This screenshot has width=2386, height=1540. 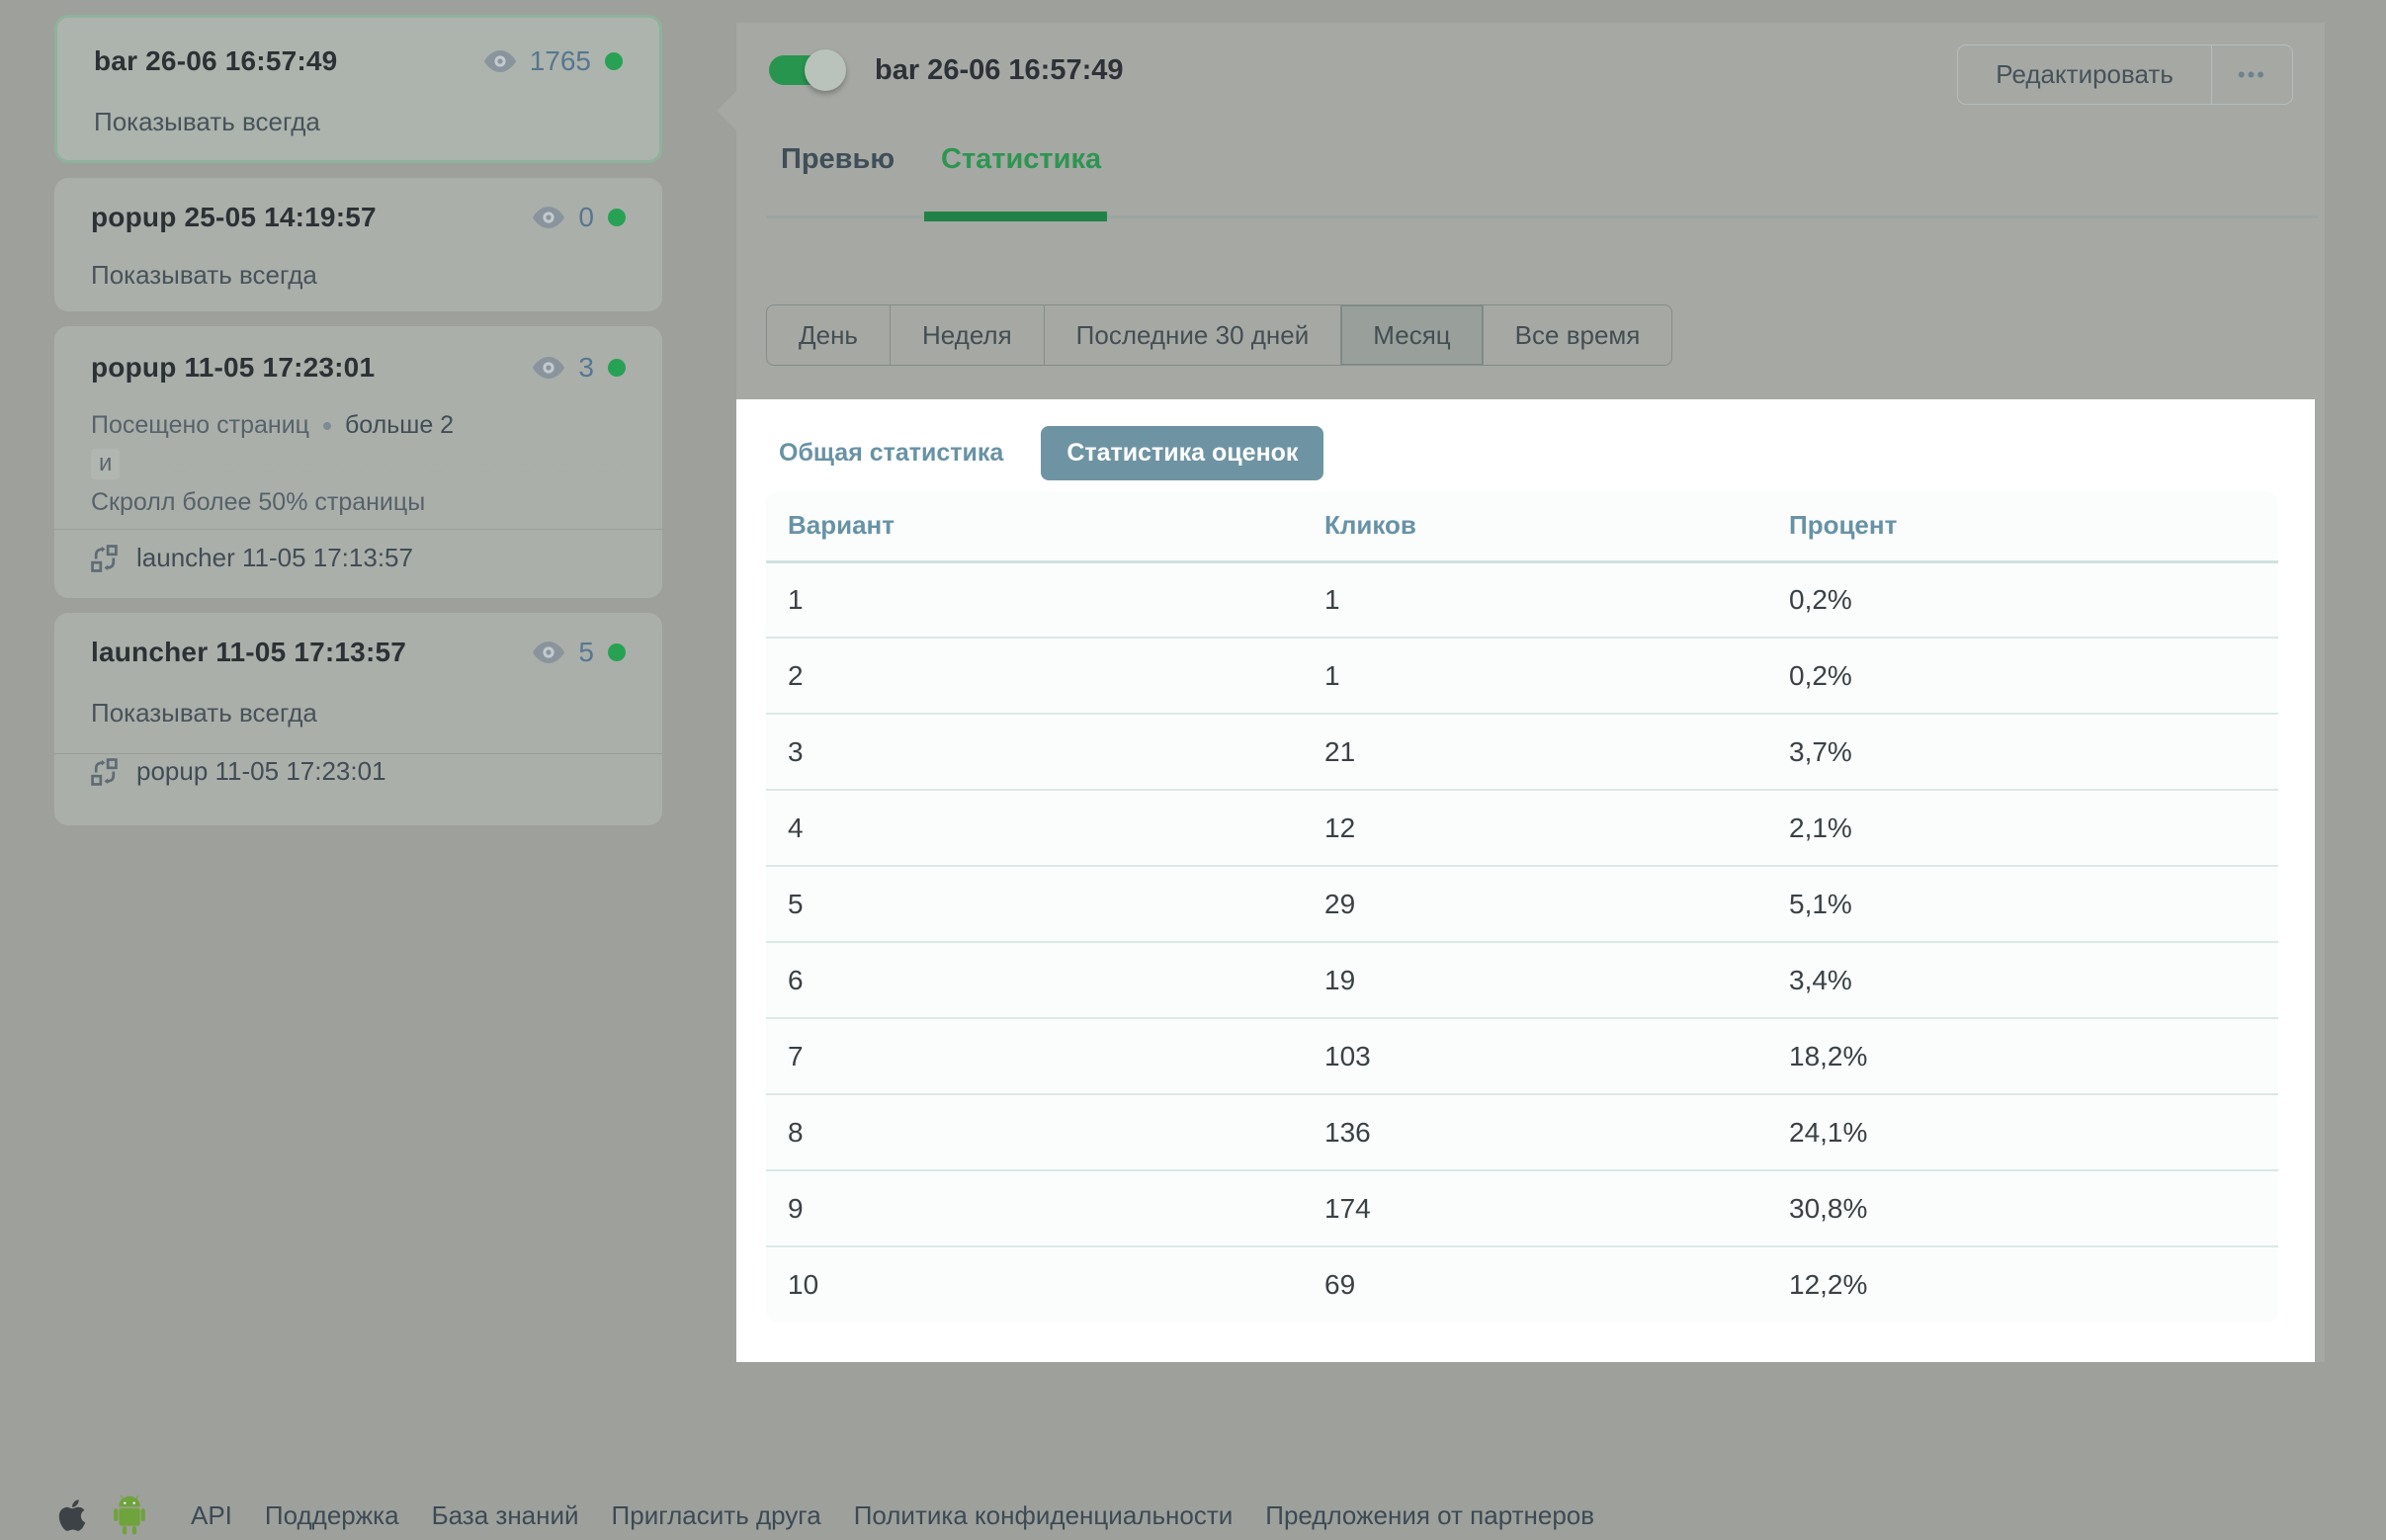 What do you see at coordinates (1535, 751) in the screenshot?
I see `table-cell: 21` at bounding box center [1535, 751].